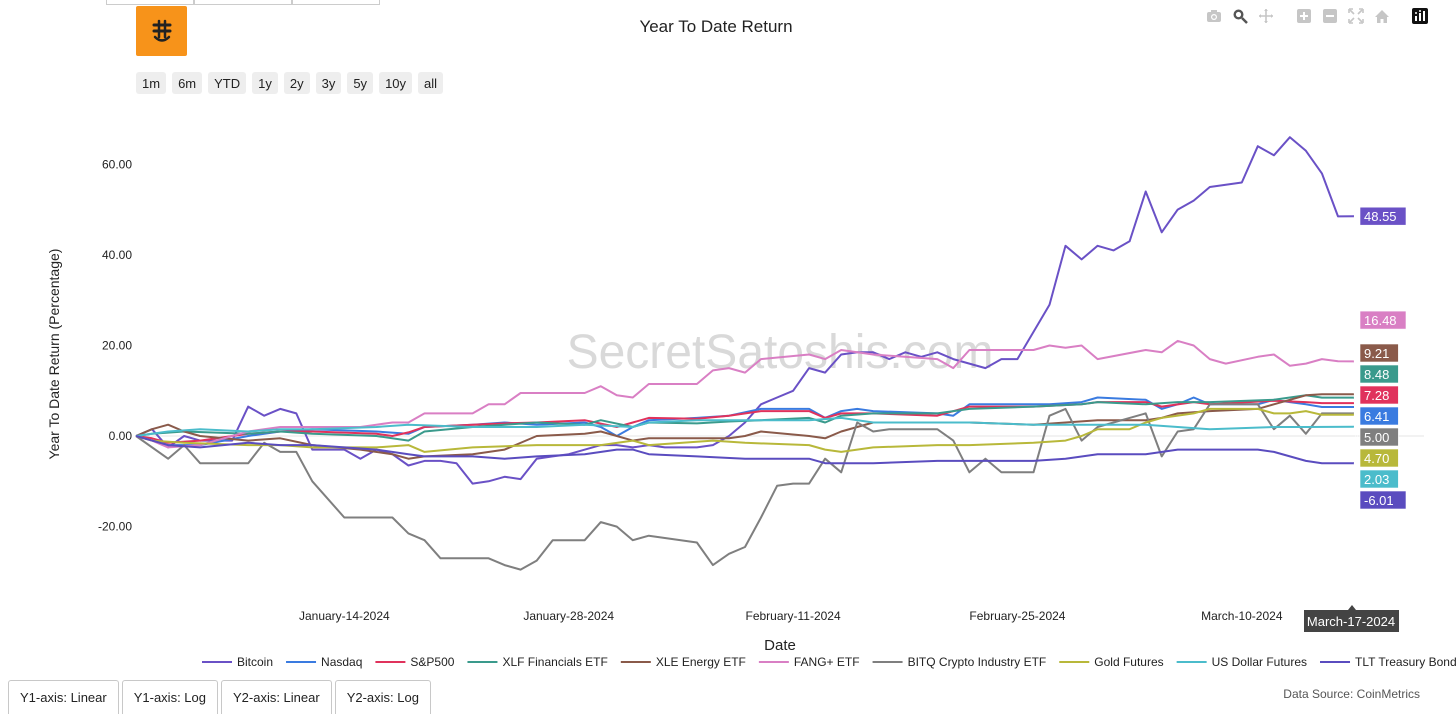 This screenshot has width=1456, height=718. I want to click on end-label-text: 7.28, so click(1376, 395).